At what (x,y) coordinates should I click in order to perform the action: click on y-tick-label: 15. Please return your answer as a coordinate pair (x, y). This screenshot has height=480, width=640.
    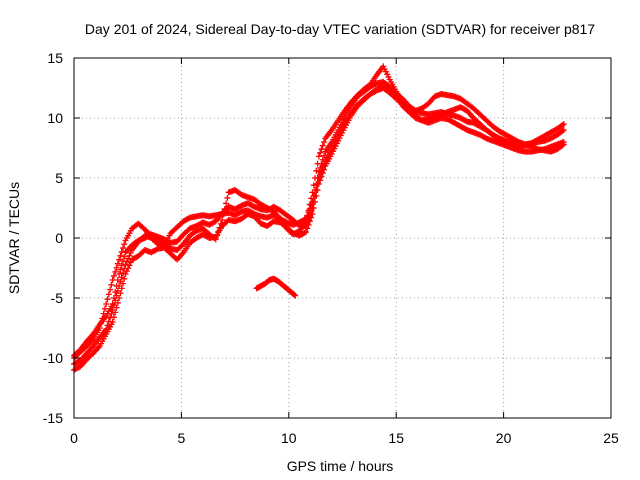
    Looking at the image, I should click on (55, 58).